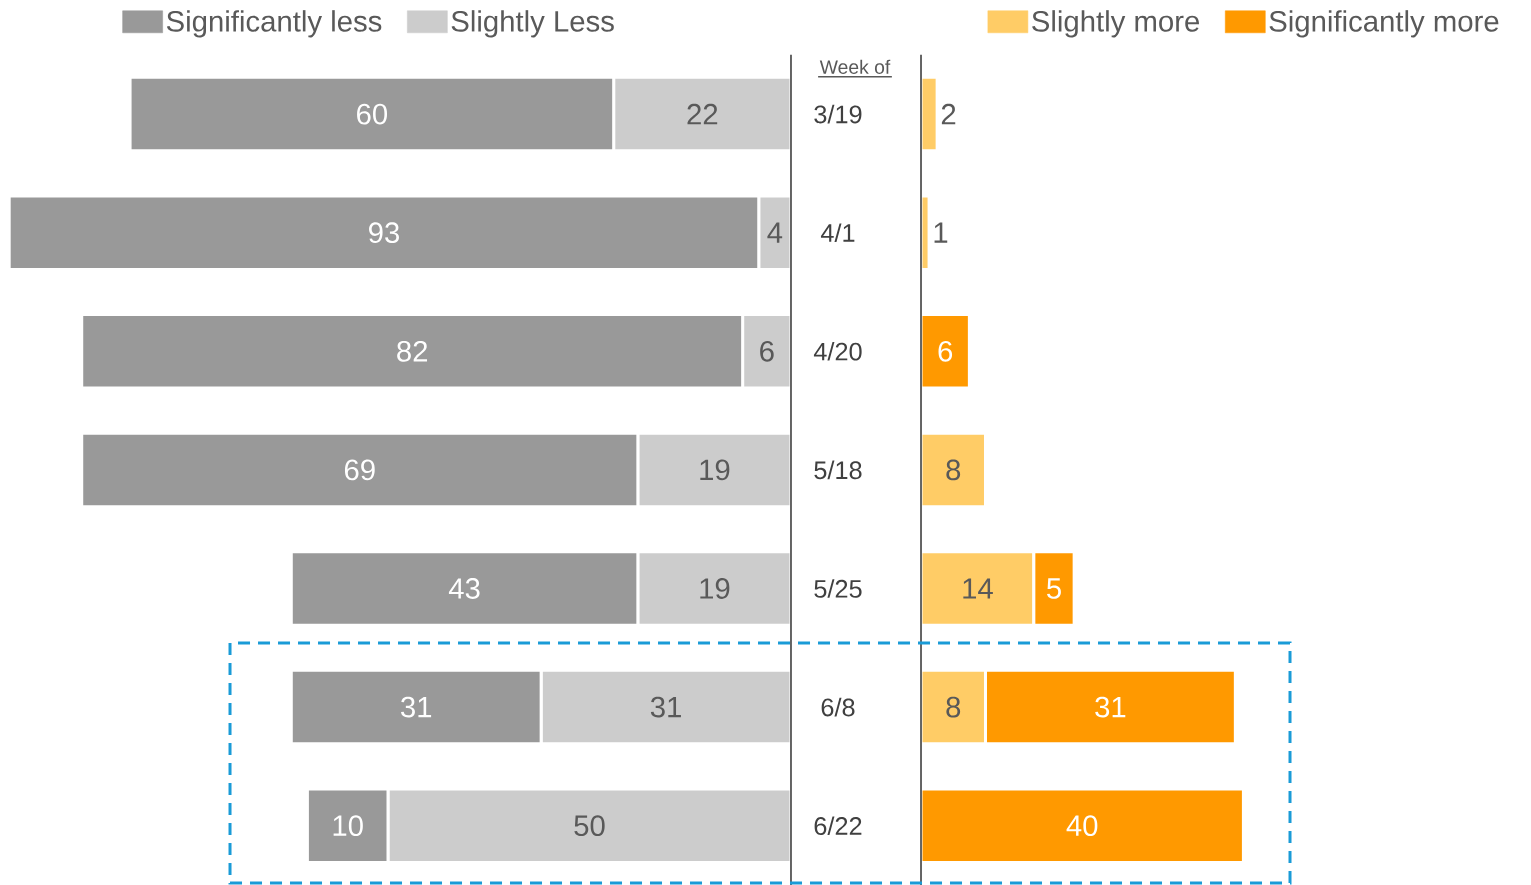 This screenshot has height=885, width=1531. I want to click on y-axis-title: Week of, so click(855, 66).